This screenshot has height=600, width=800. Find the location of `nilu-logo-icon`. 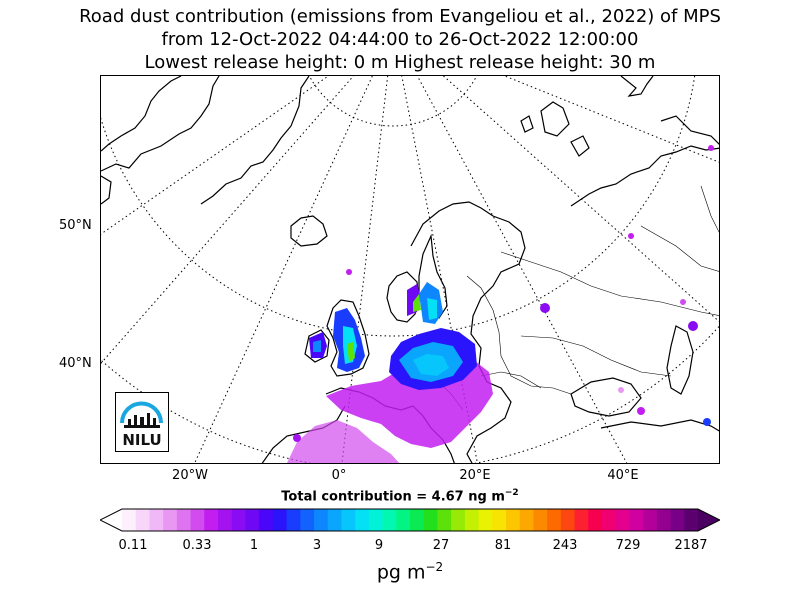

nilu-logo-icon is located at coordinates (141, 414).